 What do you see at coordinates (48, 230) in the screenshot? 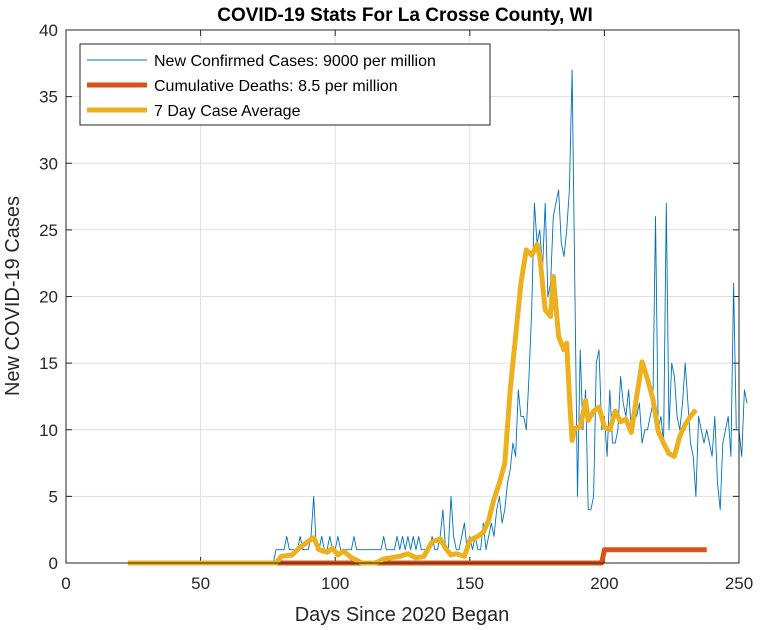
I see `y-tick-label: 25` at bounding box center [48, 230].